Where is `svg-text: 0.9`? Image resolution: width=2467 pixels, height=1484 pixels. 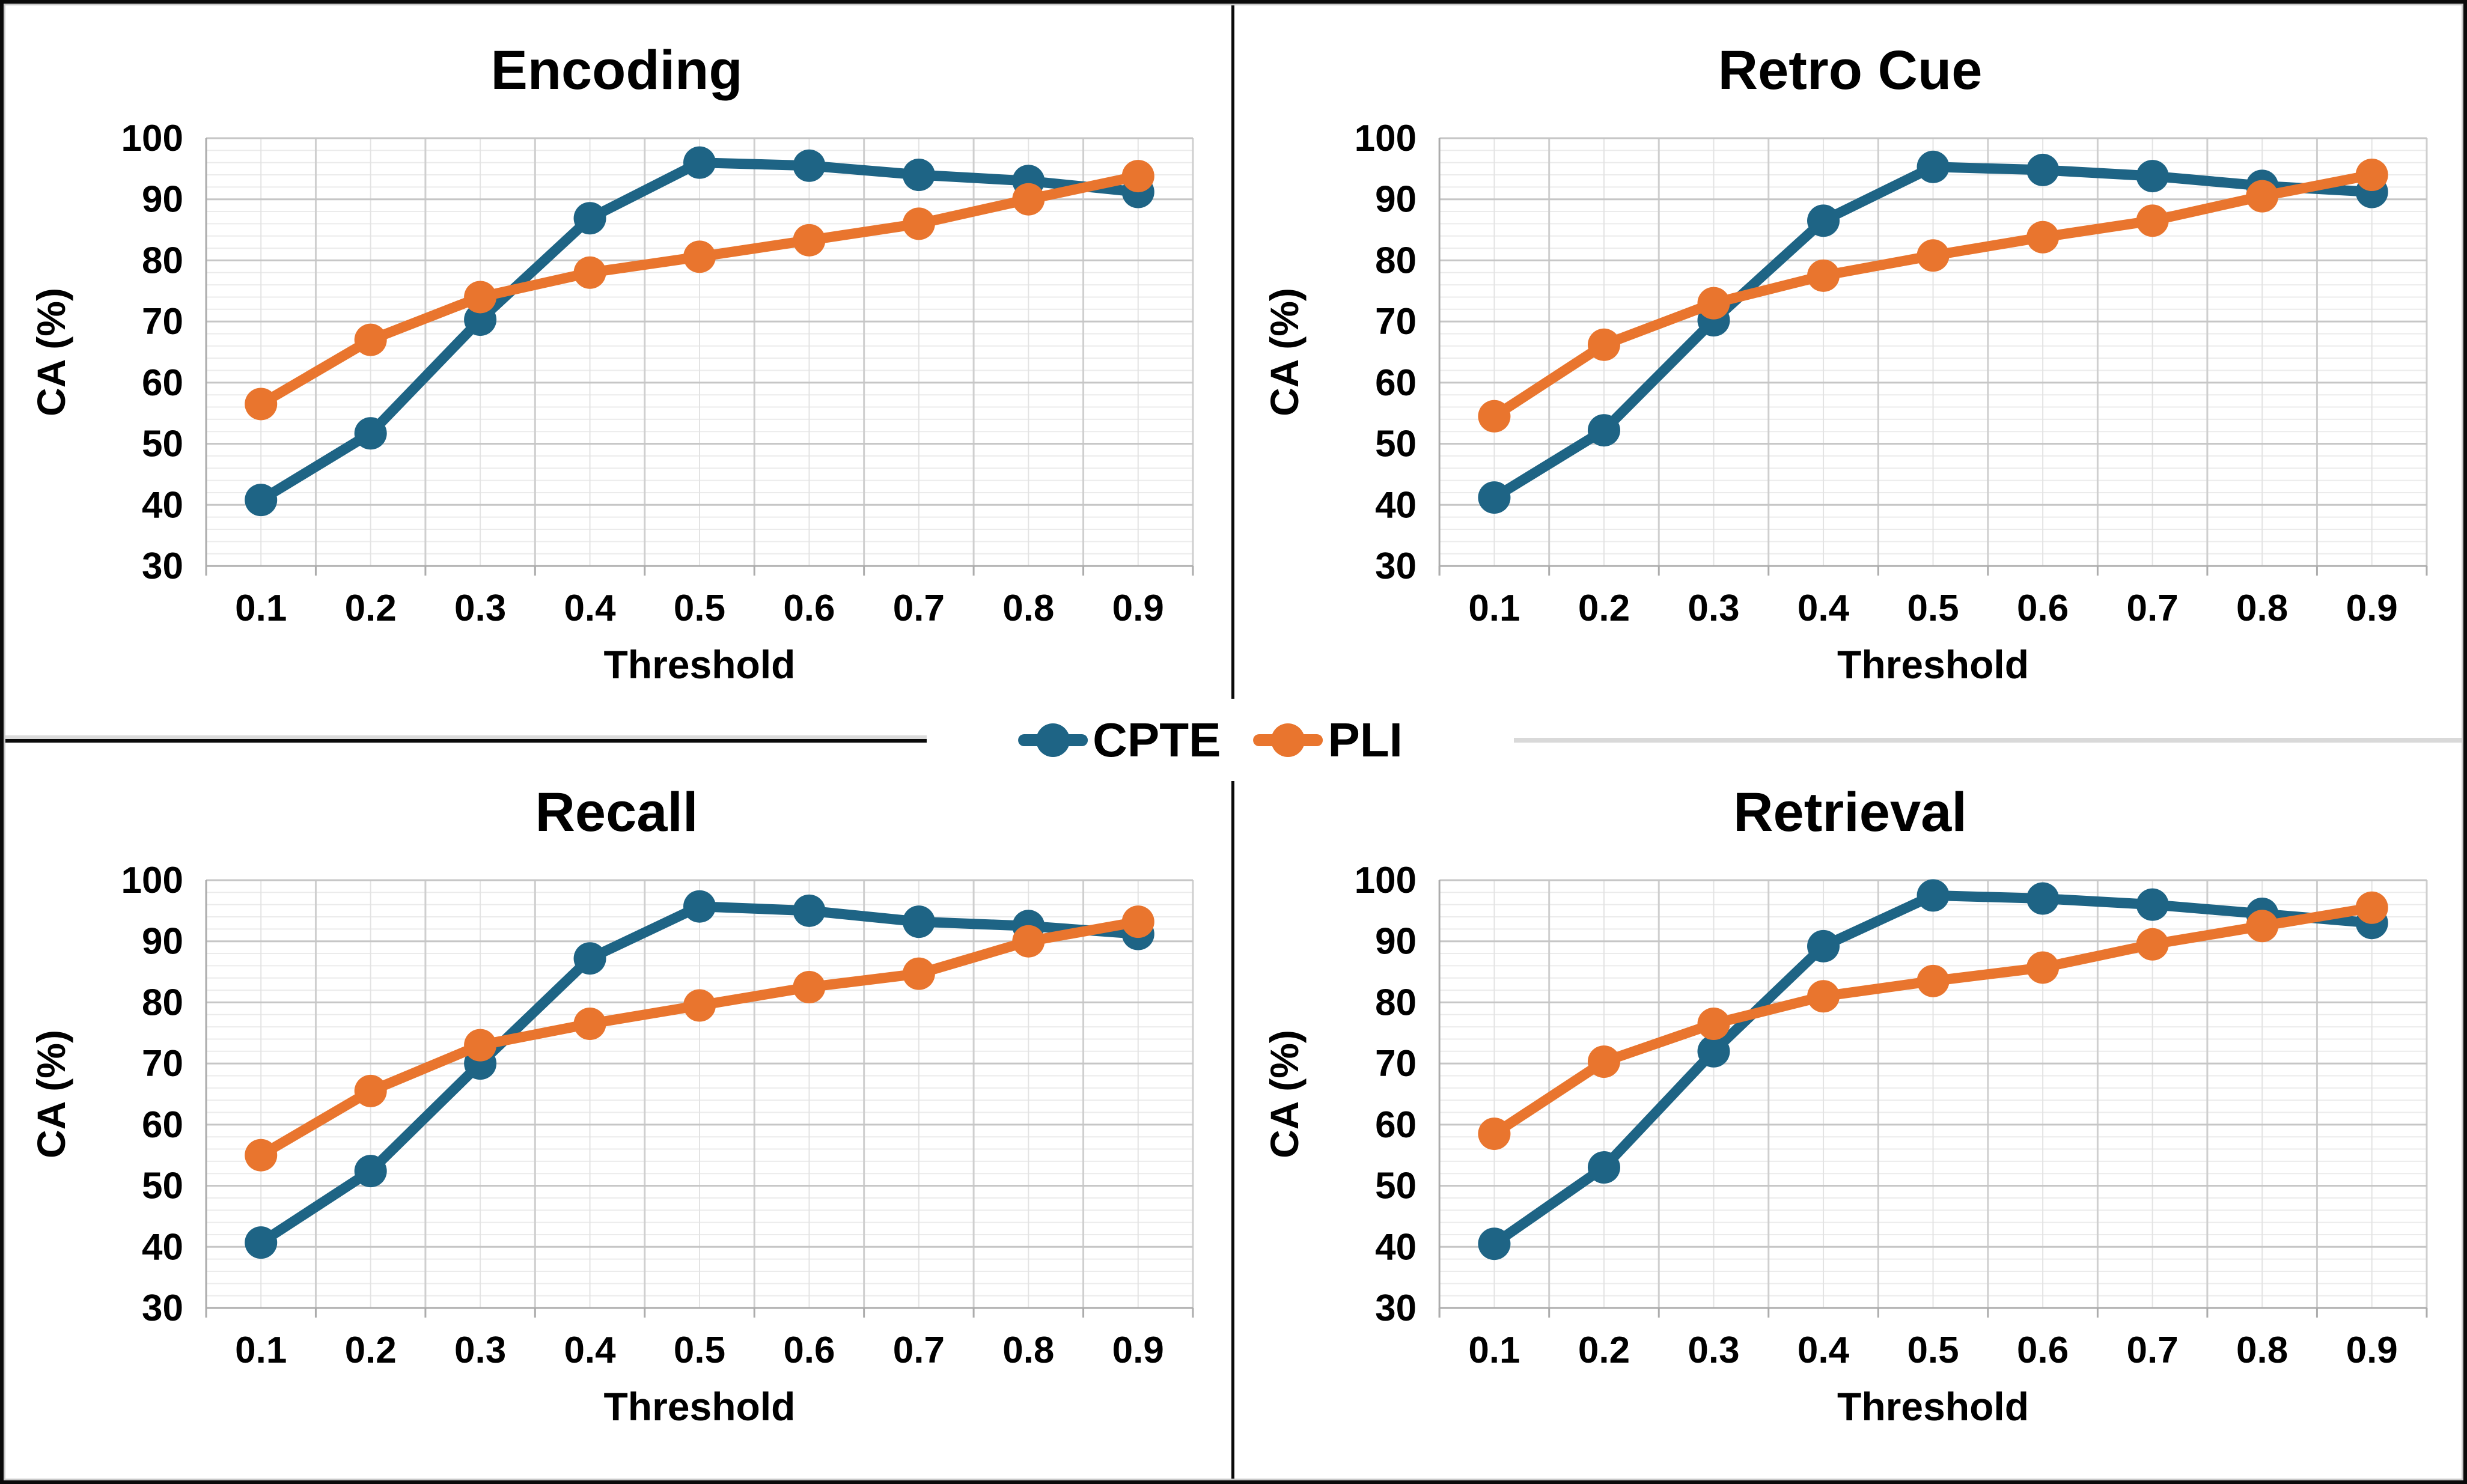
svg-text: 0.9 is located at coordinates (2372, 1350).